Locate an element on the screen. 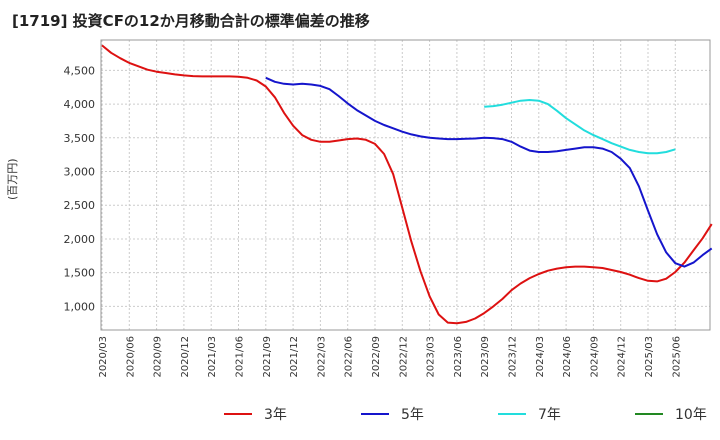 The width and height of the screenshot is (720, 440). x-tick-label: 2020/09 is located at coordinates (158, 357).